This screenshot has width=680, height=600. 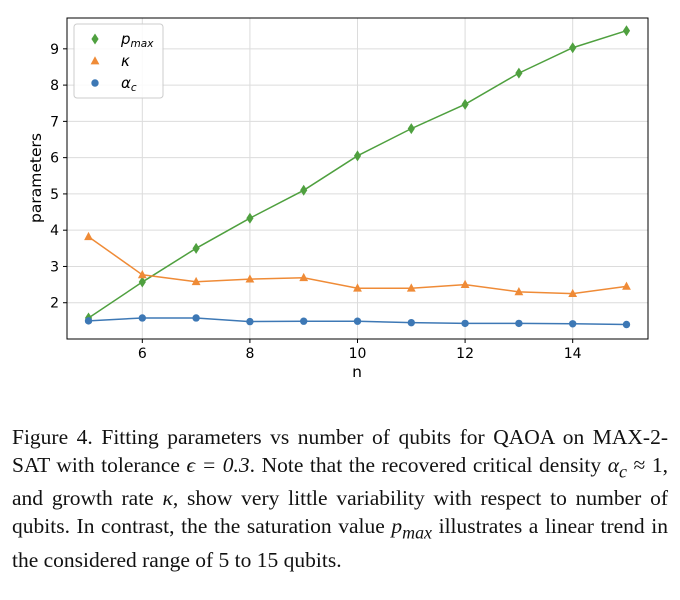 What do you see at coordinates (613, 464) in the screenshot?
I see `caption-math-alpha: α` at bounding box center [613, 464].